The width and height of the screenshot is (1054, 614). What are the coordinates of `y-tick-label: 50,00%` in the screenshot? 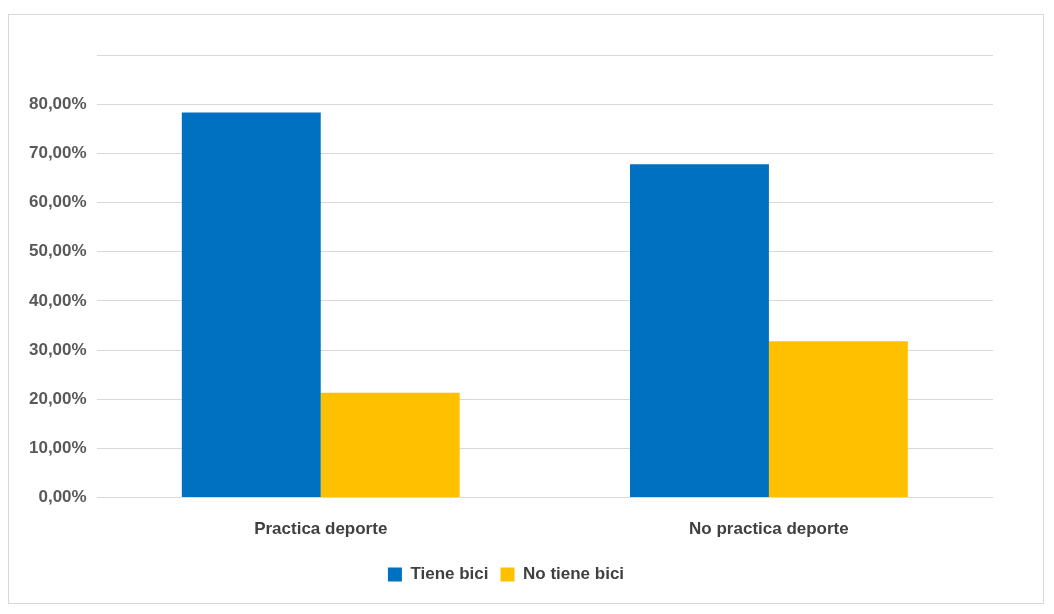 It's located at (57, 251).